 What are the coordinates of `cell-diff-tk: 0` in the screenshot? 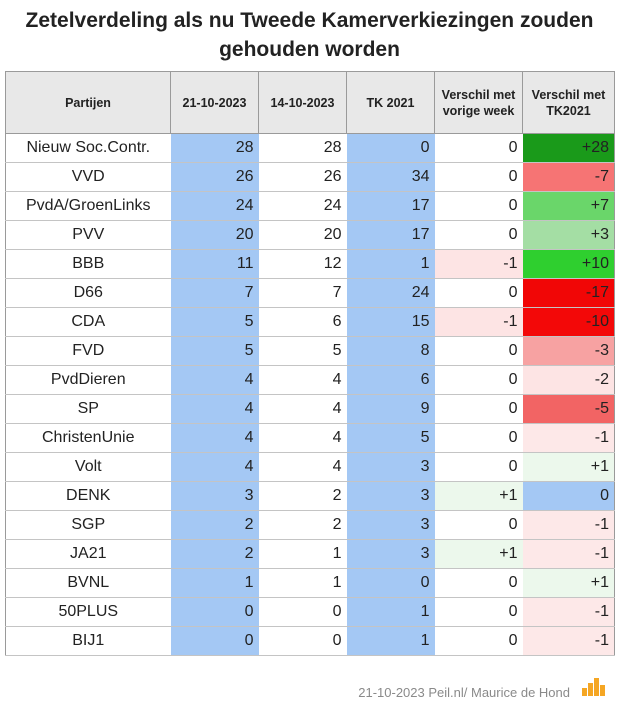 It's located at (568, 496).